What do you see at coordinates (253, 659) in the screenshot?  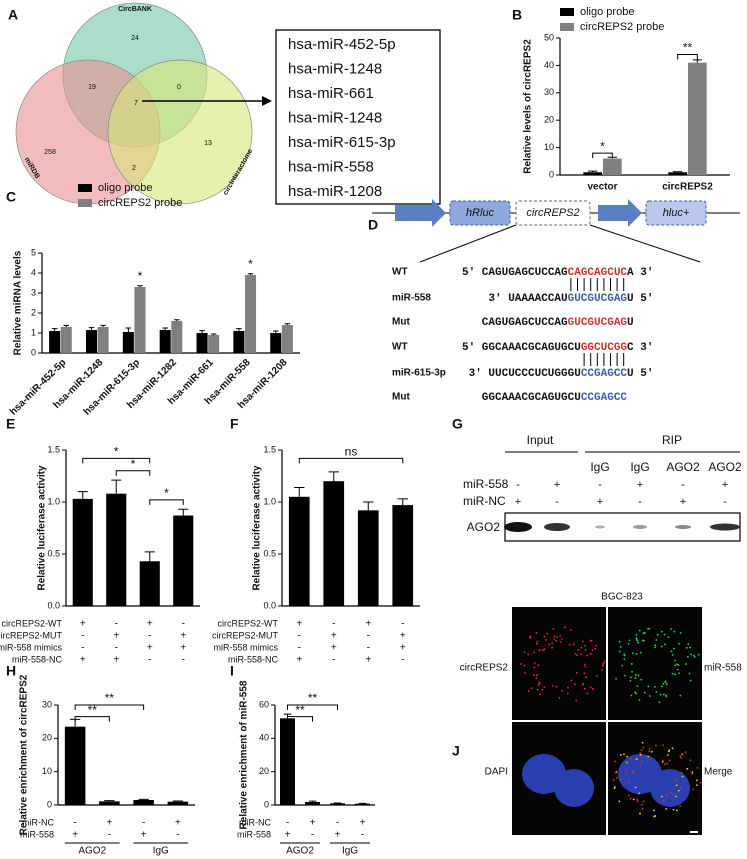 I see `condition-label: miR-558-NC` at bounding box center [253, 659].